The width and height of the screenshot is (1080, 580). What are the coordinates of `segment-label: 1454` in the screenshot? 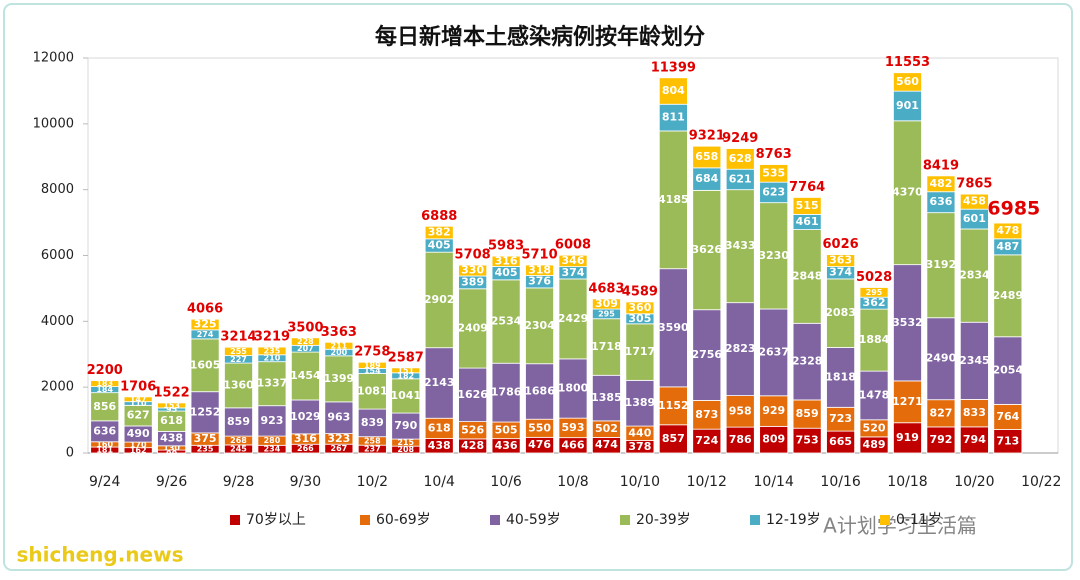 It's located at (305, 375).